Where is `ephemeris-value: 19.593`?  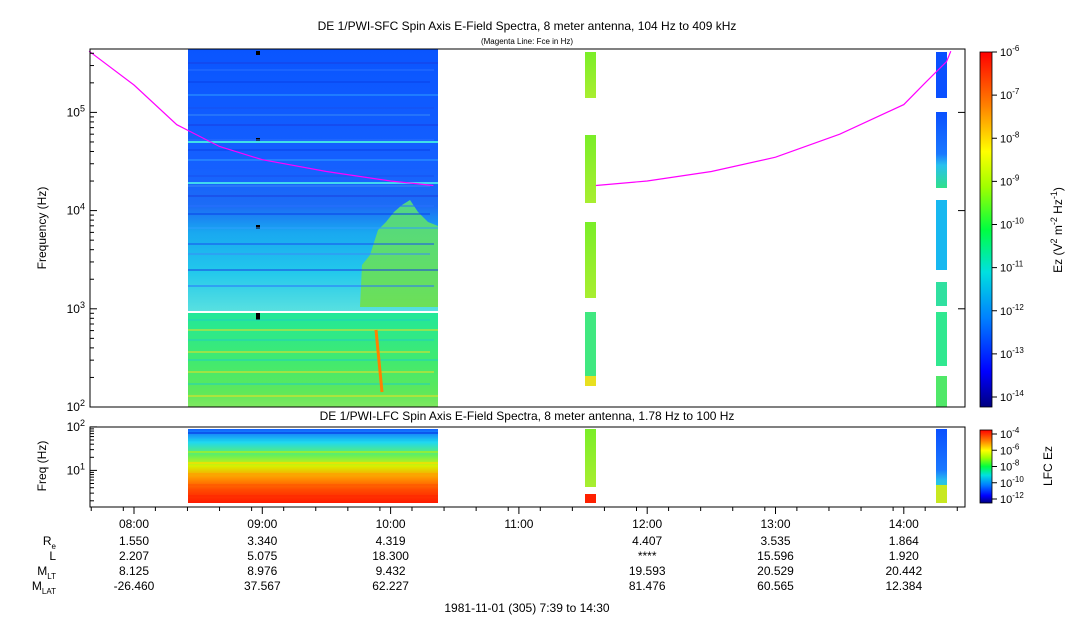 ephemeris-value: 19.593 is located at coordinates (647, 571).